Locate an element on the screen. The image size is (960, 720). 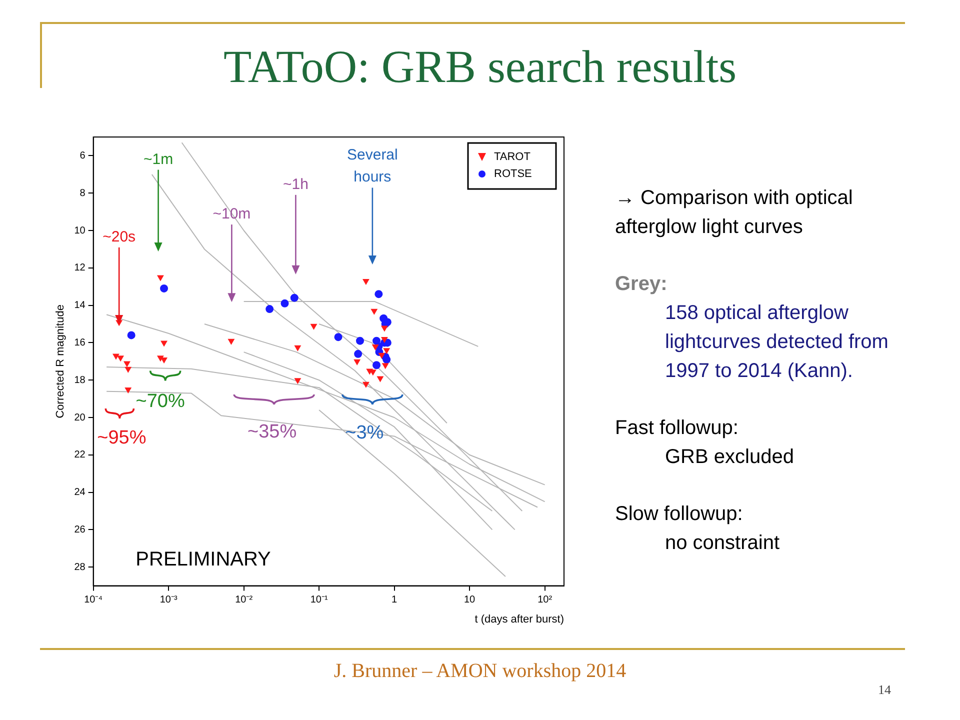
text: Fast followup: is located at coordinates (677, 428).